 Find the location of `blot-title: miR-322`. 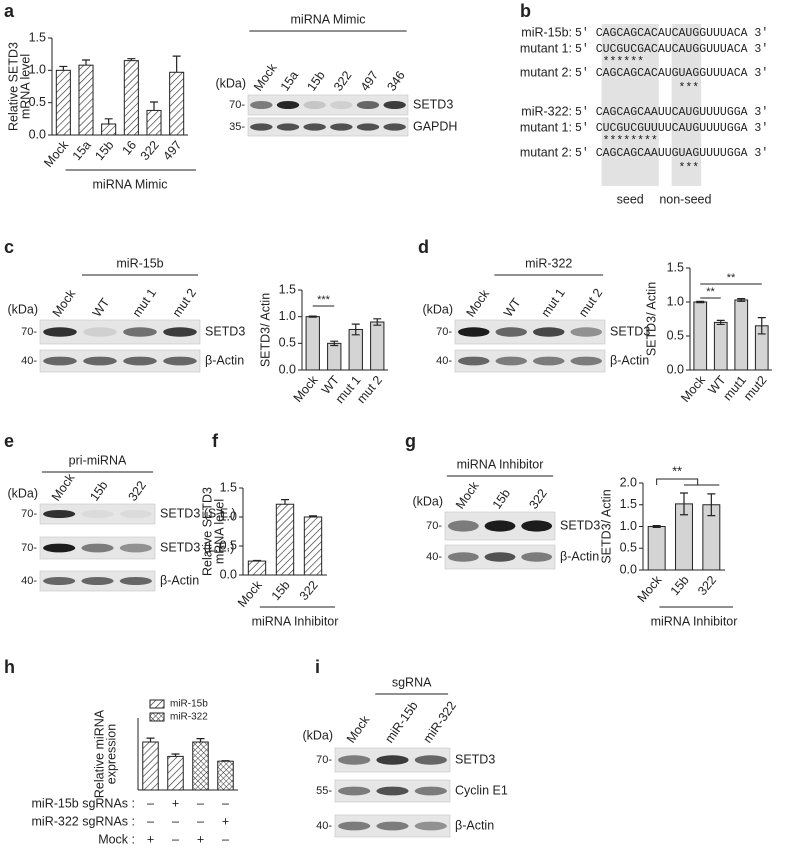

blot-title: miR-322 is located at coordinates (548, 263).